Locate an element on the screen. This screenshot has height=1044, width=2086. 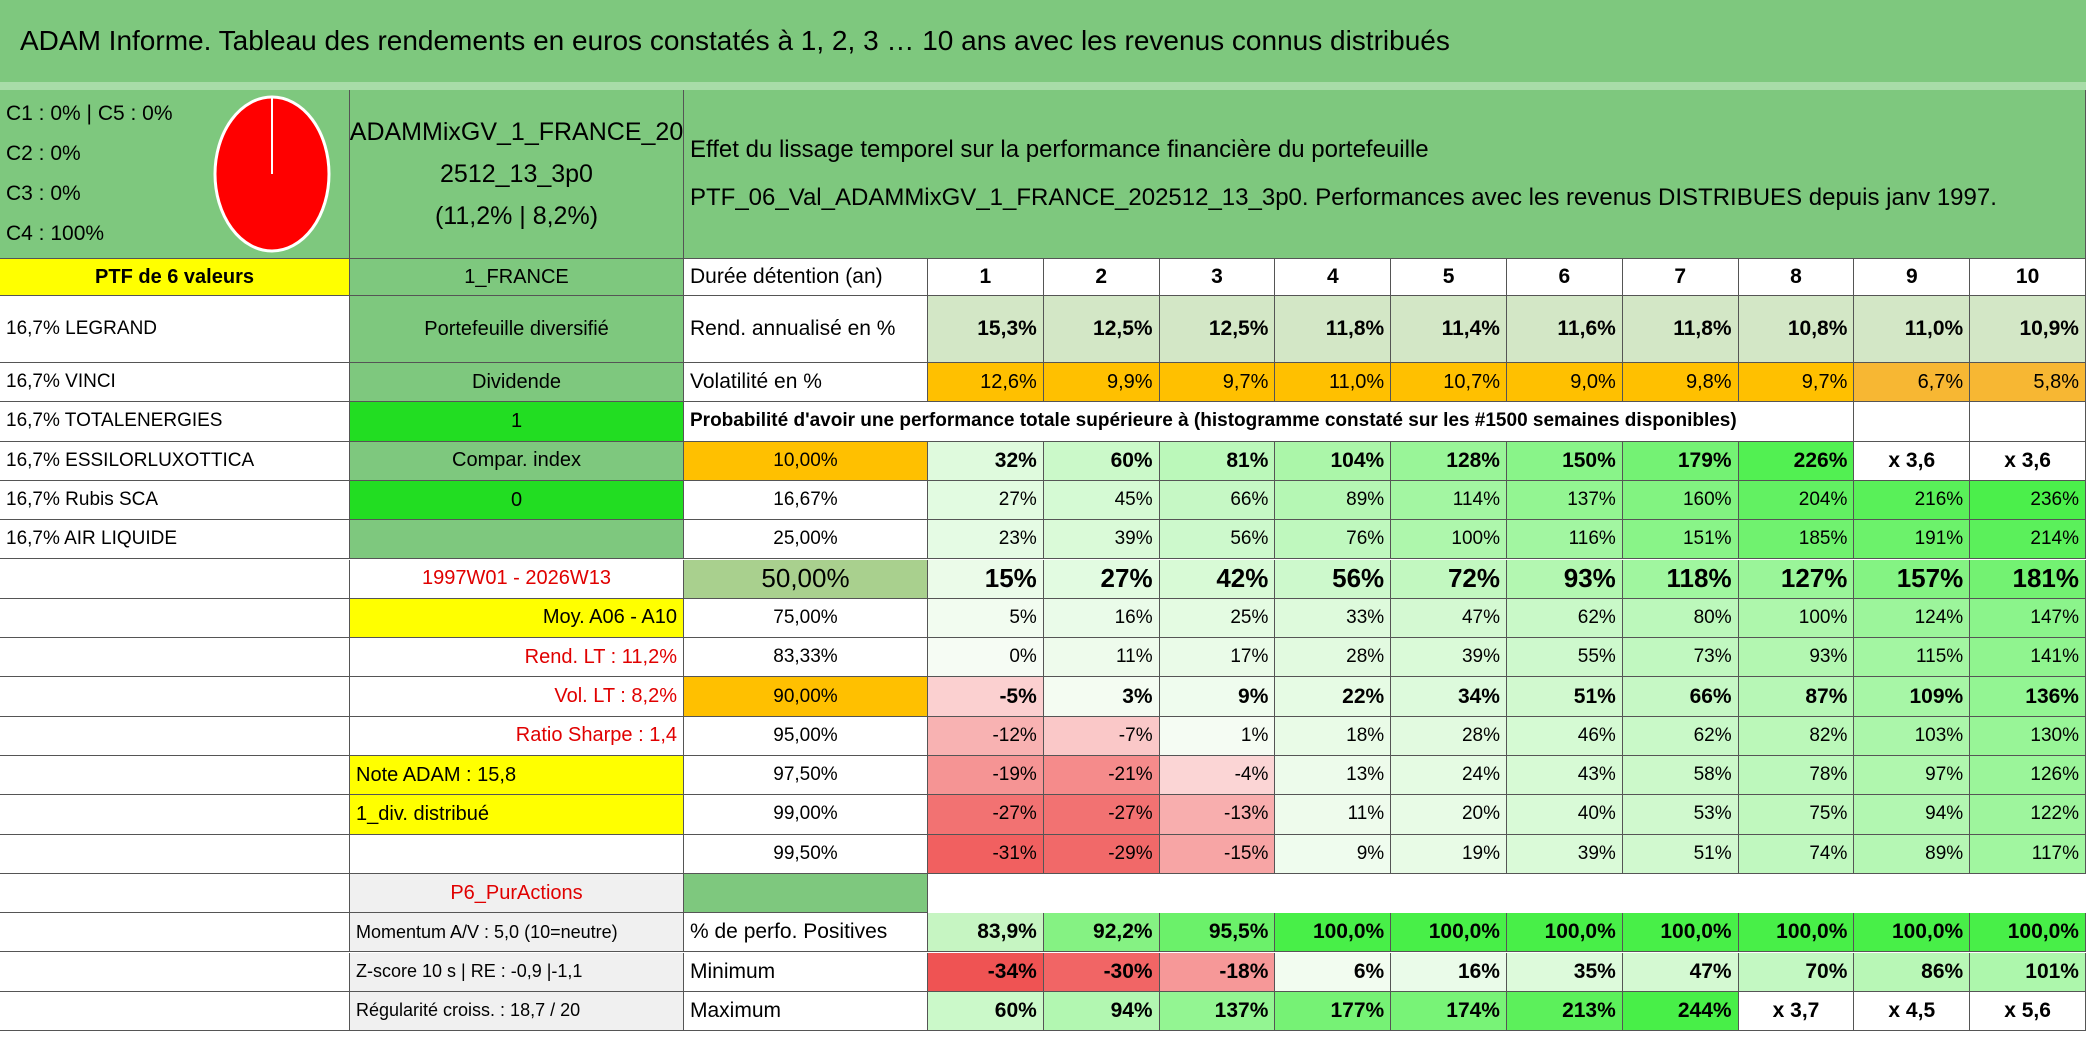
stat-value: 60% is located at coordinates (986, 1011).